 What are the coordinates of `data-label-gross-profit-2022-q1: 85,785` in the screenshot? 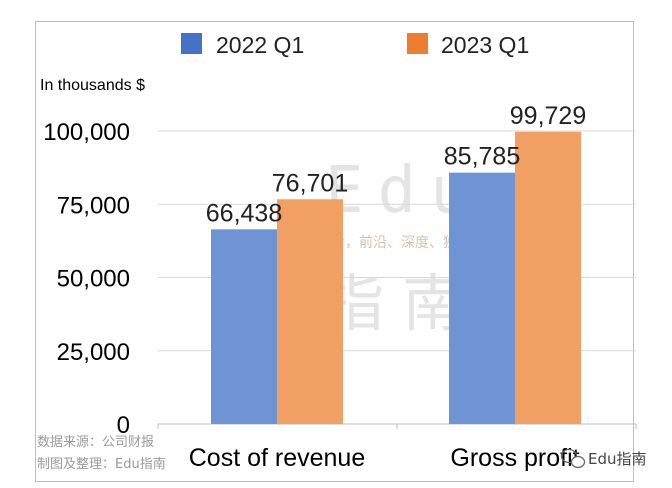 It's located at (482, 157).